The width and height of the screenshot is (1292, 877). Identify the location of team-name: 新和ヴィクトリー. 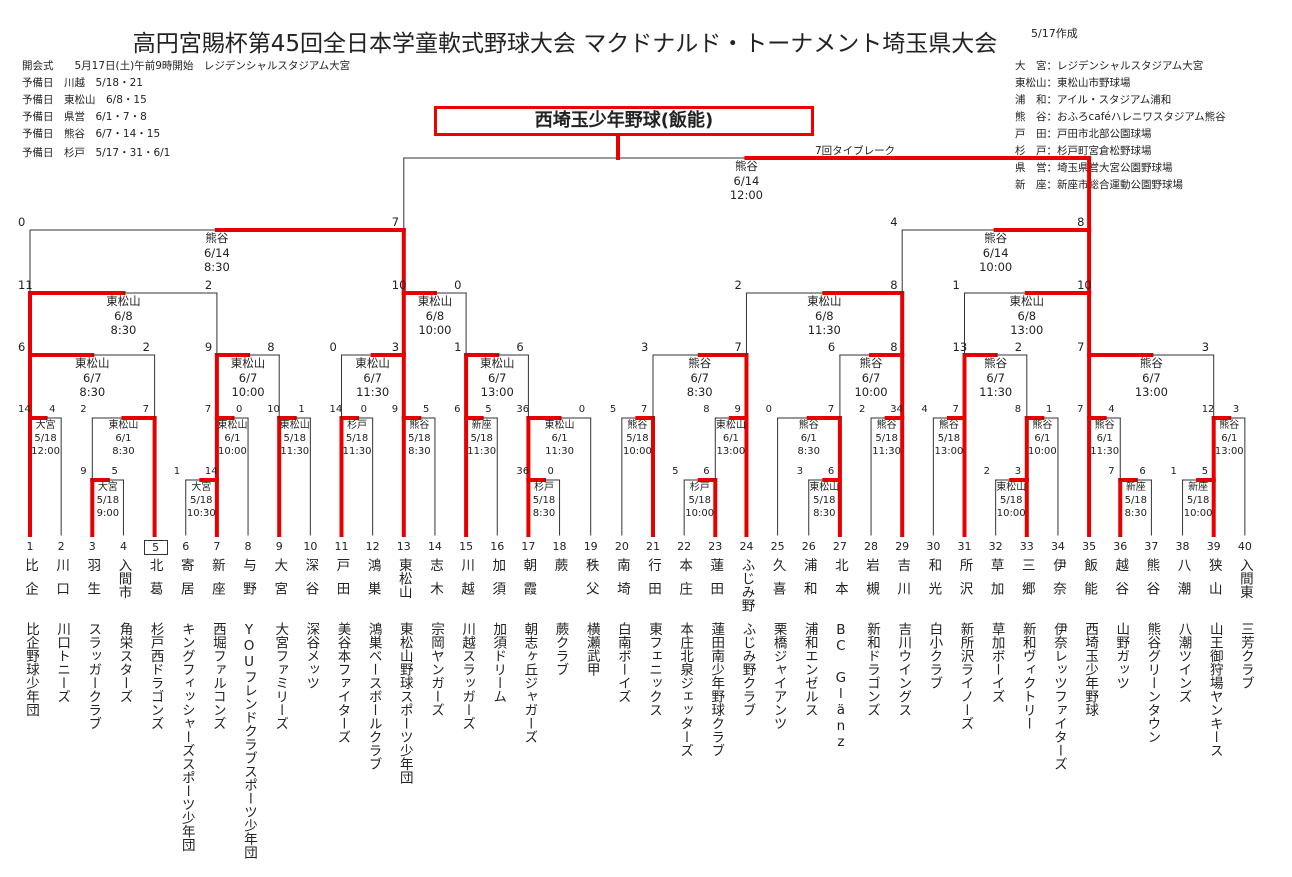
(1027, 676).